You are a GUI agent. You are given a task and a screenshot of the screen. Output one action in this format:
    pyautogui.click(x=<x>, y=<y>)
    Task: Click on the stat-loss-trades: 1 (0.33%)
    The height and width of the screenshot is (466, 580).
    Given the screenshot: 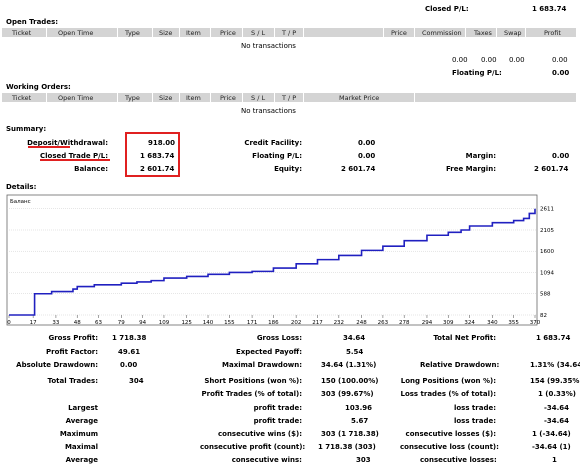 What is the action you would take?
    pyautogui.click(x=557, y=394)
    